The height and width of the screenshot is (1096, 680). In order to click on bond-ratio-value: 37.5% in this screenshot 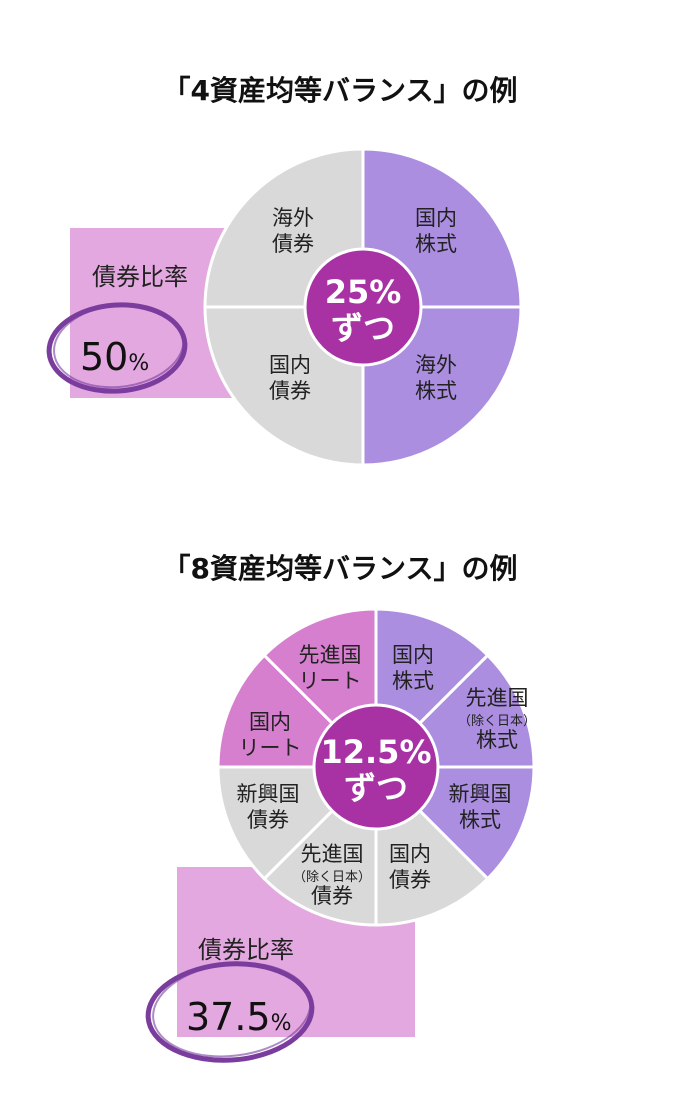, I will do `click(239, 1017)`.